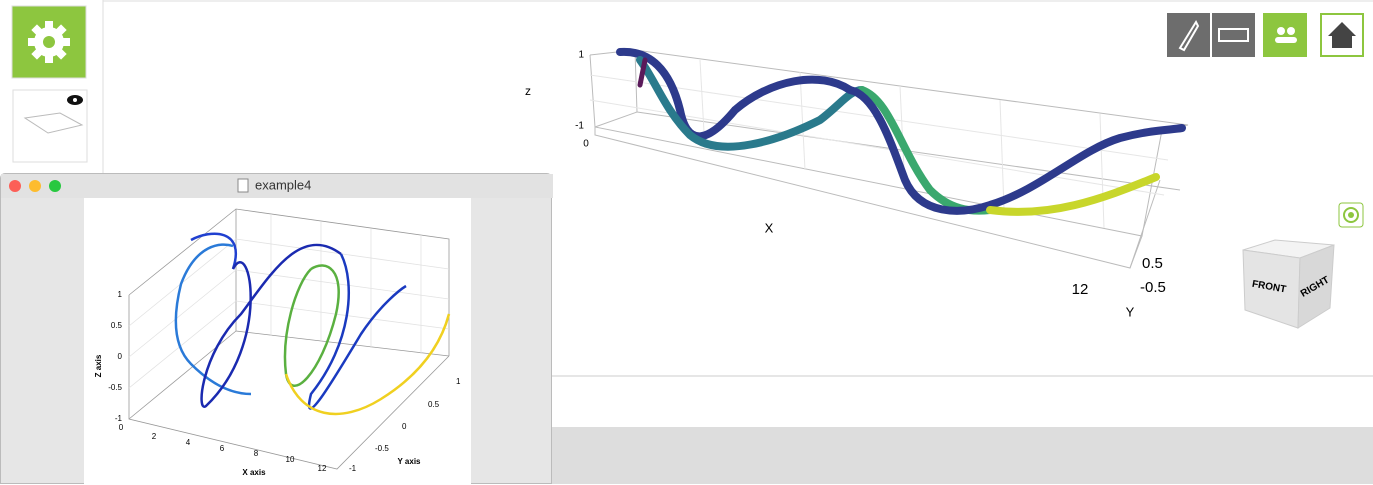 The width and height of the screenshot is (1373, 485). What do you see at coordinates (256, 453) in the screenshot?
I see `x-tick-label: 8` at bounding box center [256, 453].